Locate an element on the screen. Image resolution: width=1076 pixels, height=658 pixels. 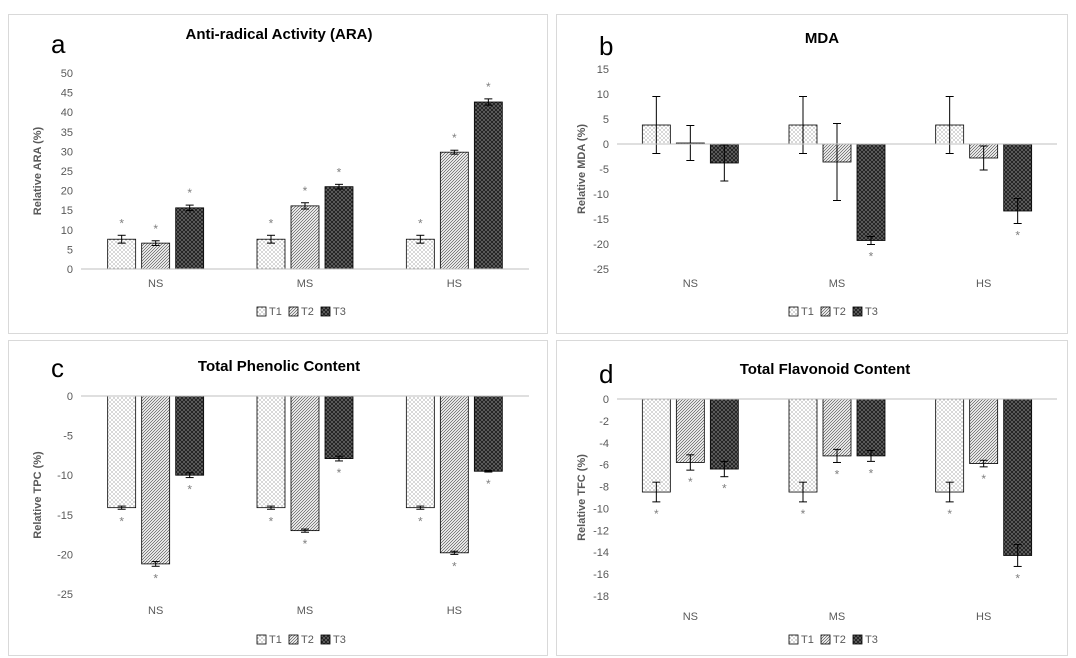
y-tick-label: -5 is located at coordinates (604, 170).